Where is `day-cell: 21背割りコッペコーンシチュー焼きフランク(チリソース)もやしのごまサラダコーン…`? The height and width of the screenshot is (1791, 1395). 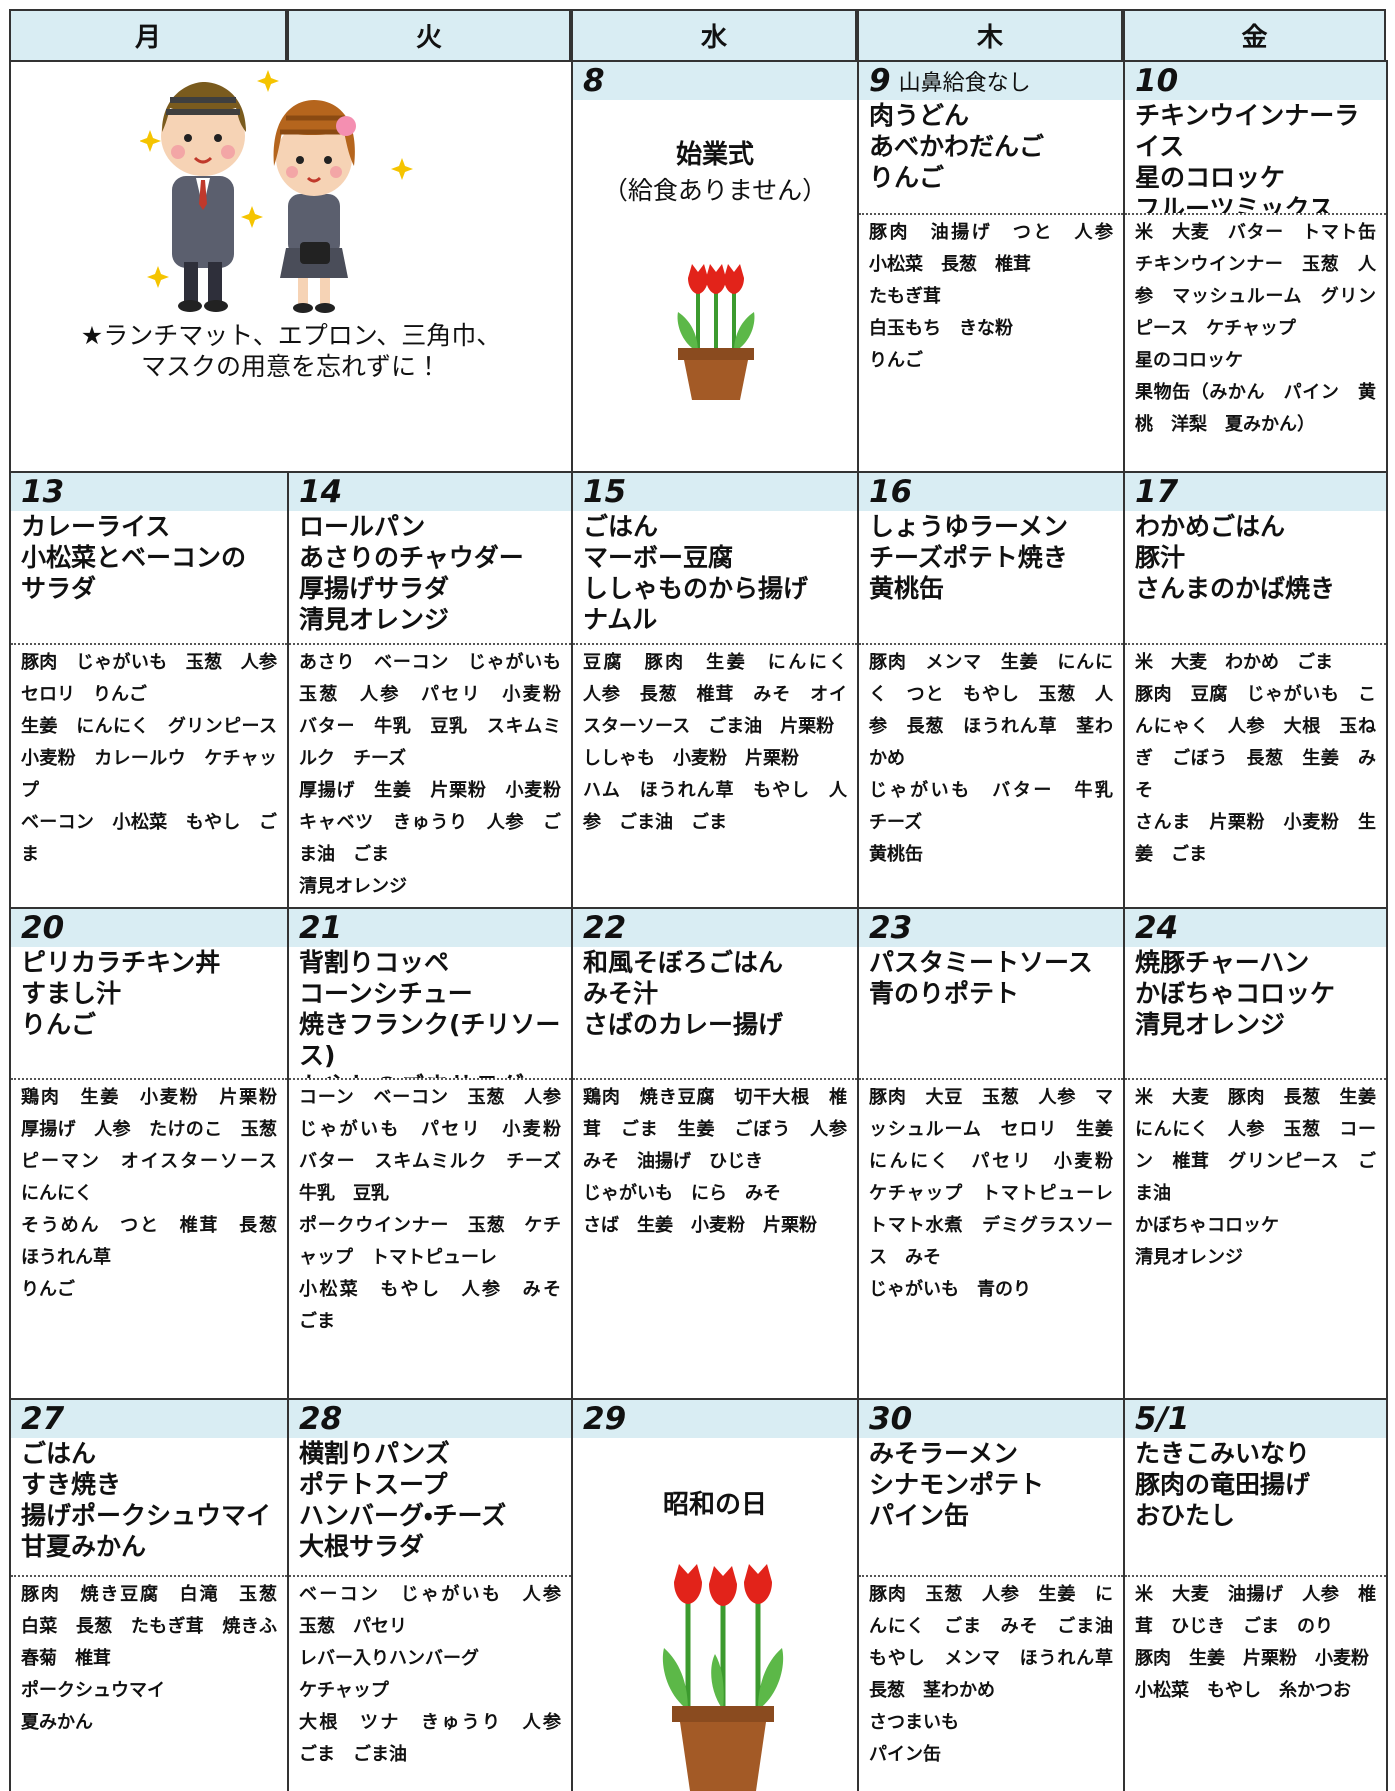 day-cell: 21背割りコッペコーンシチュー焼きフランク(チリソース)もやしのごまサラダコーン… is located at coordinates (430, 1153).